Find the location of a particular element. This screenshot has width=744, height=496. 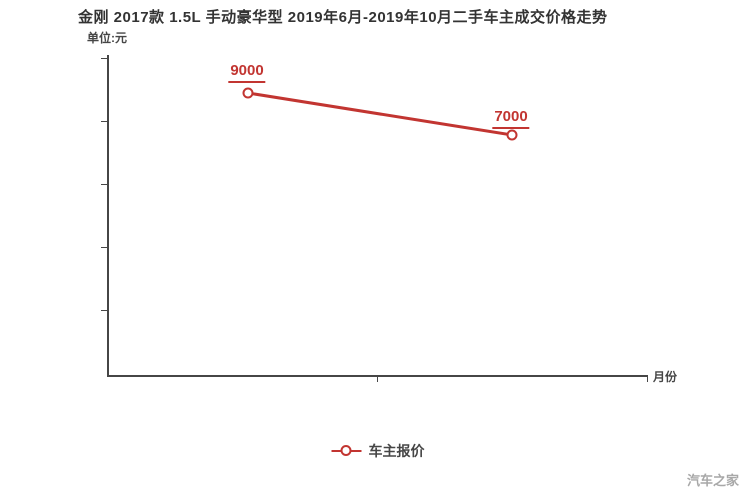

line-series-legend-icon is located at coordinates (346, 451).